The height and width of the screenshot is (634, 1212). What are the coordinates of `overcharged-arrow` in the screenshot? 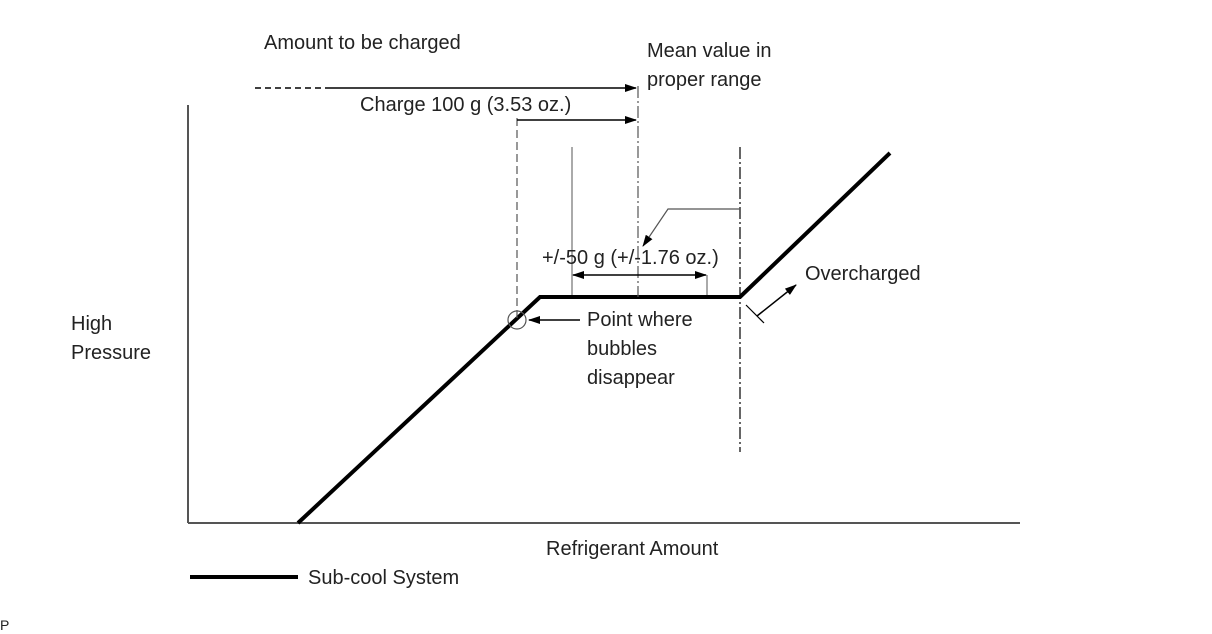 It's located at (776, 300).